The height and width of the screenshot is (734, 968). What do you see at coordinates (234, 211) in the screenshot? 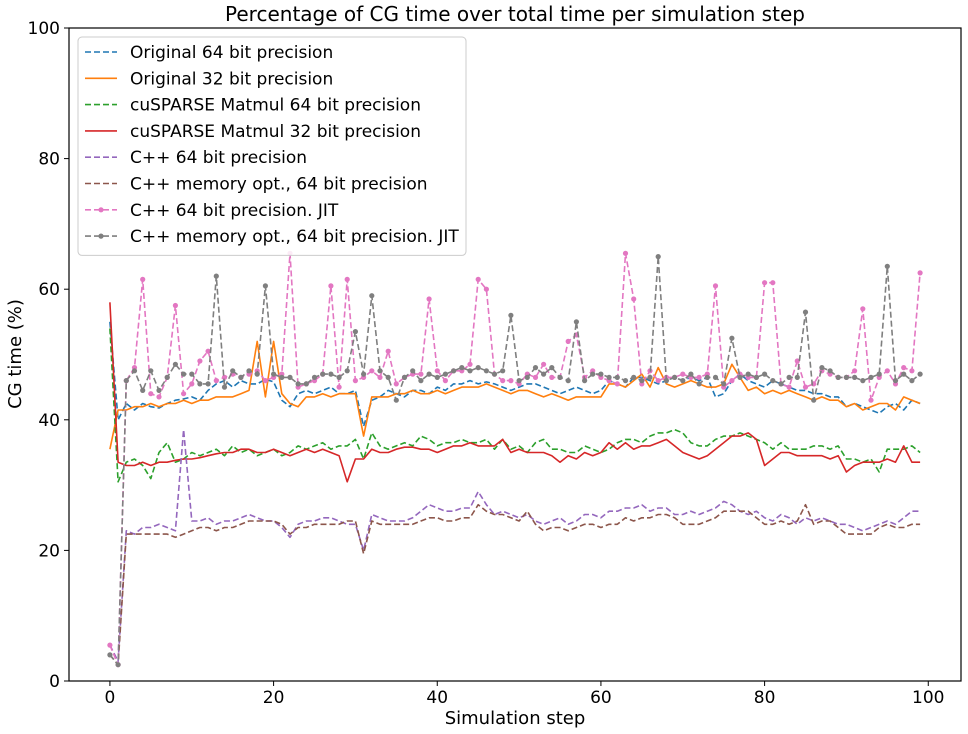
I see `legend-label: C++ 64 bit precision. JIT` at bounding box center [234, 211].